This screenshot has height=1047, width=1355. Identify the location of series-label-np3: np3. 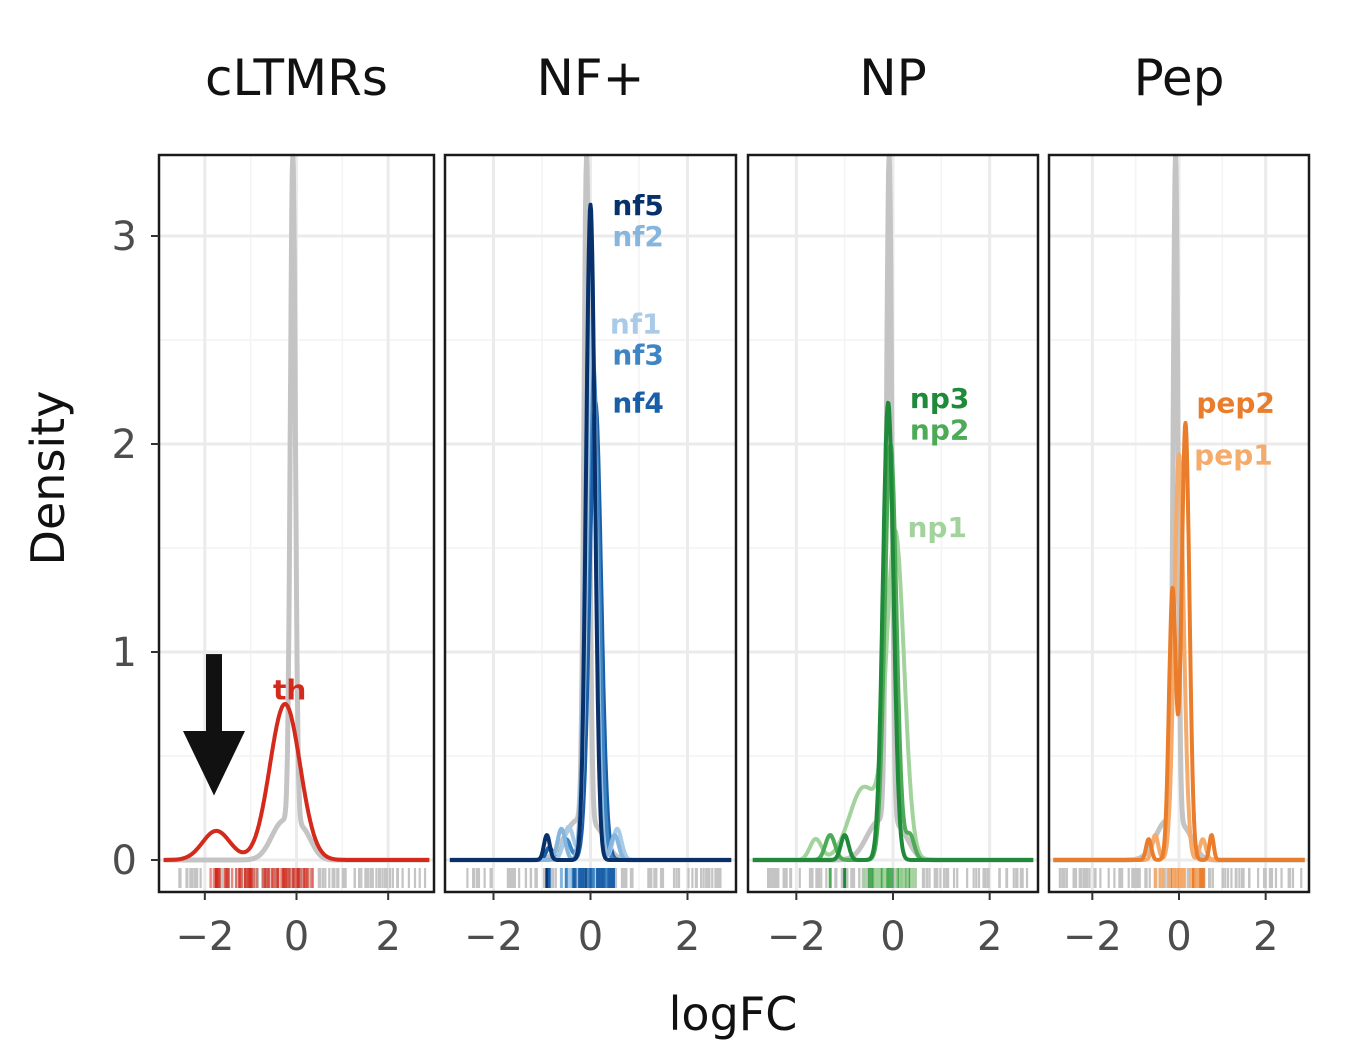
(939, 398).